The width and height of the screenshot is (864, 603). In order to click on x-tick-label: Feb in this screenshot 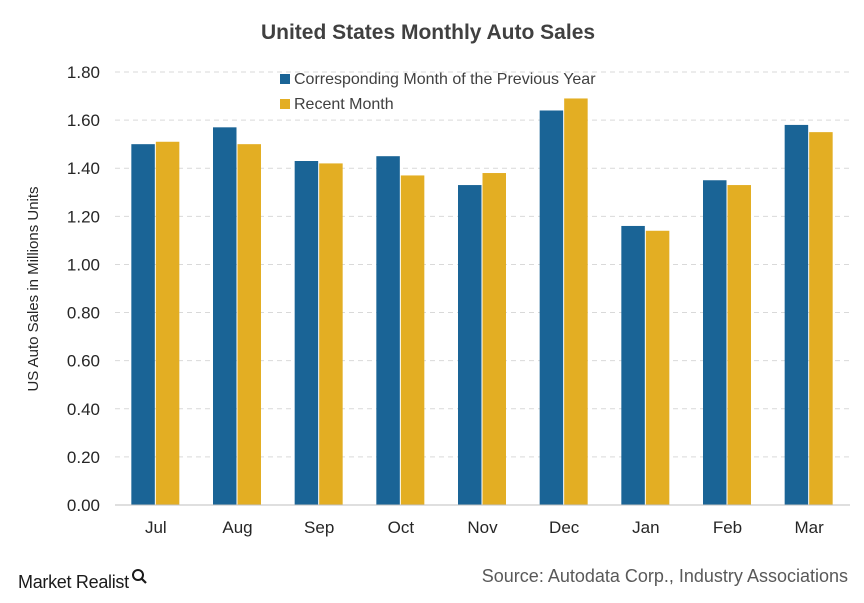, I will do `click(727, 527)`.